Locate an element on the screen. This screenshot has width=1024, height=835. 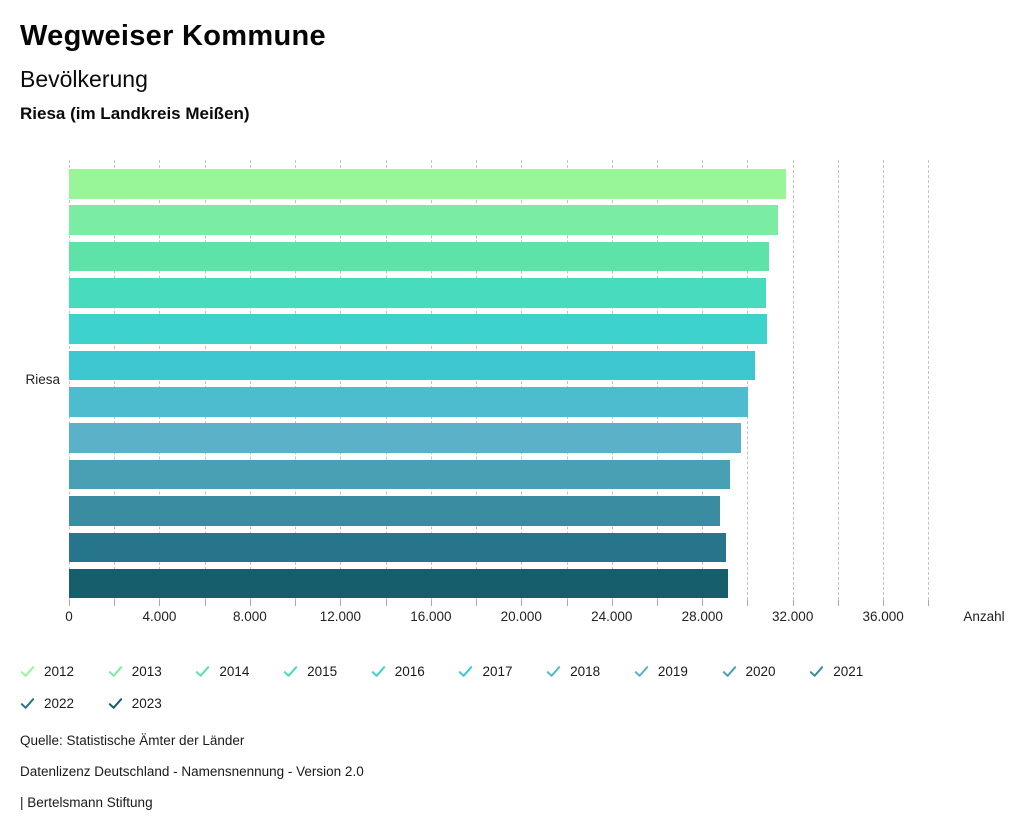
bar-2023 is located at coordinates (398, 583).